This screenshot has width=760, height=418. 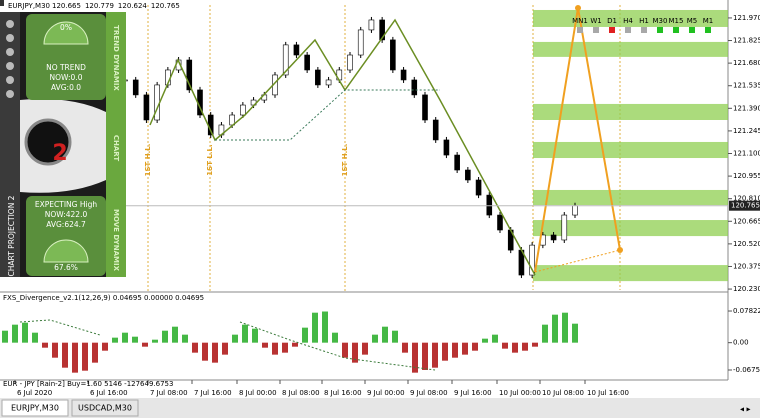 What do you see at coordinates (745, 409) in the screenshot?
I see `scroll-arrows: ◂ ▸` at bounding box center [745, 409].